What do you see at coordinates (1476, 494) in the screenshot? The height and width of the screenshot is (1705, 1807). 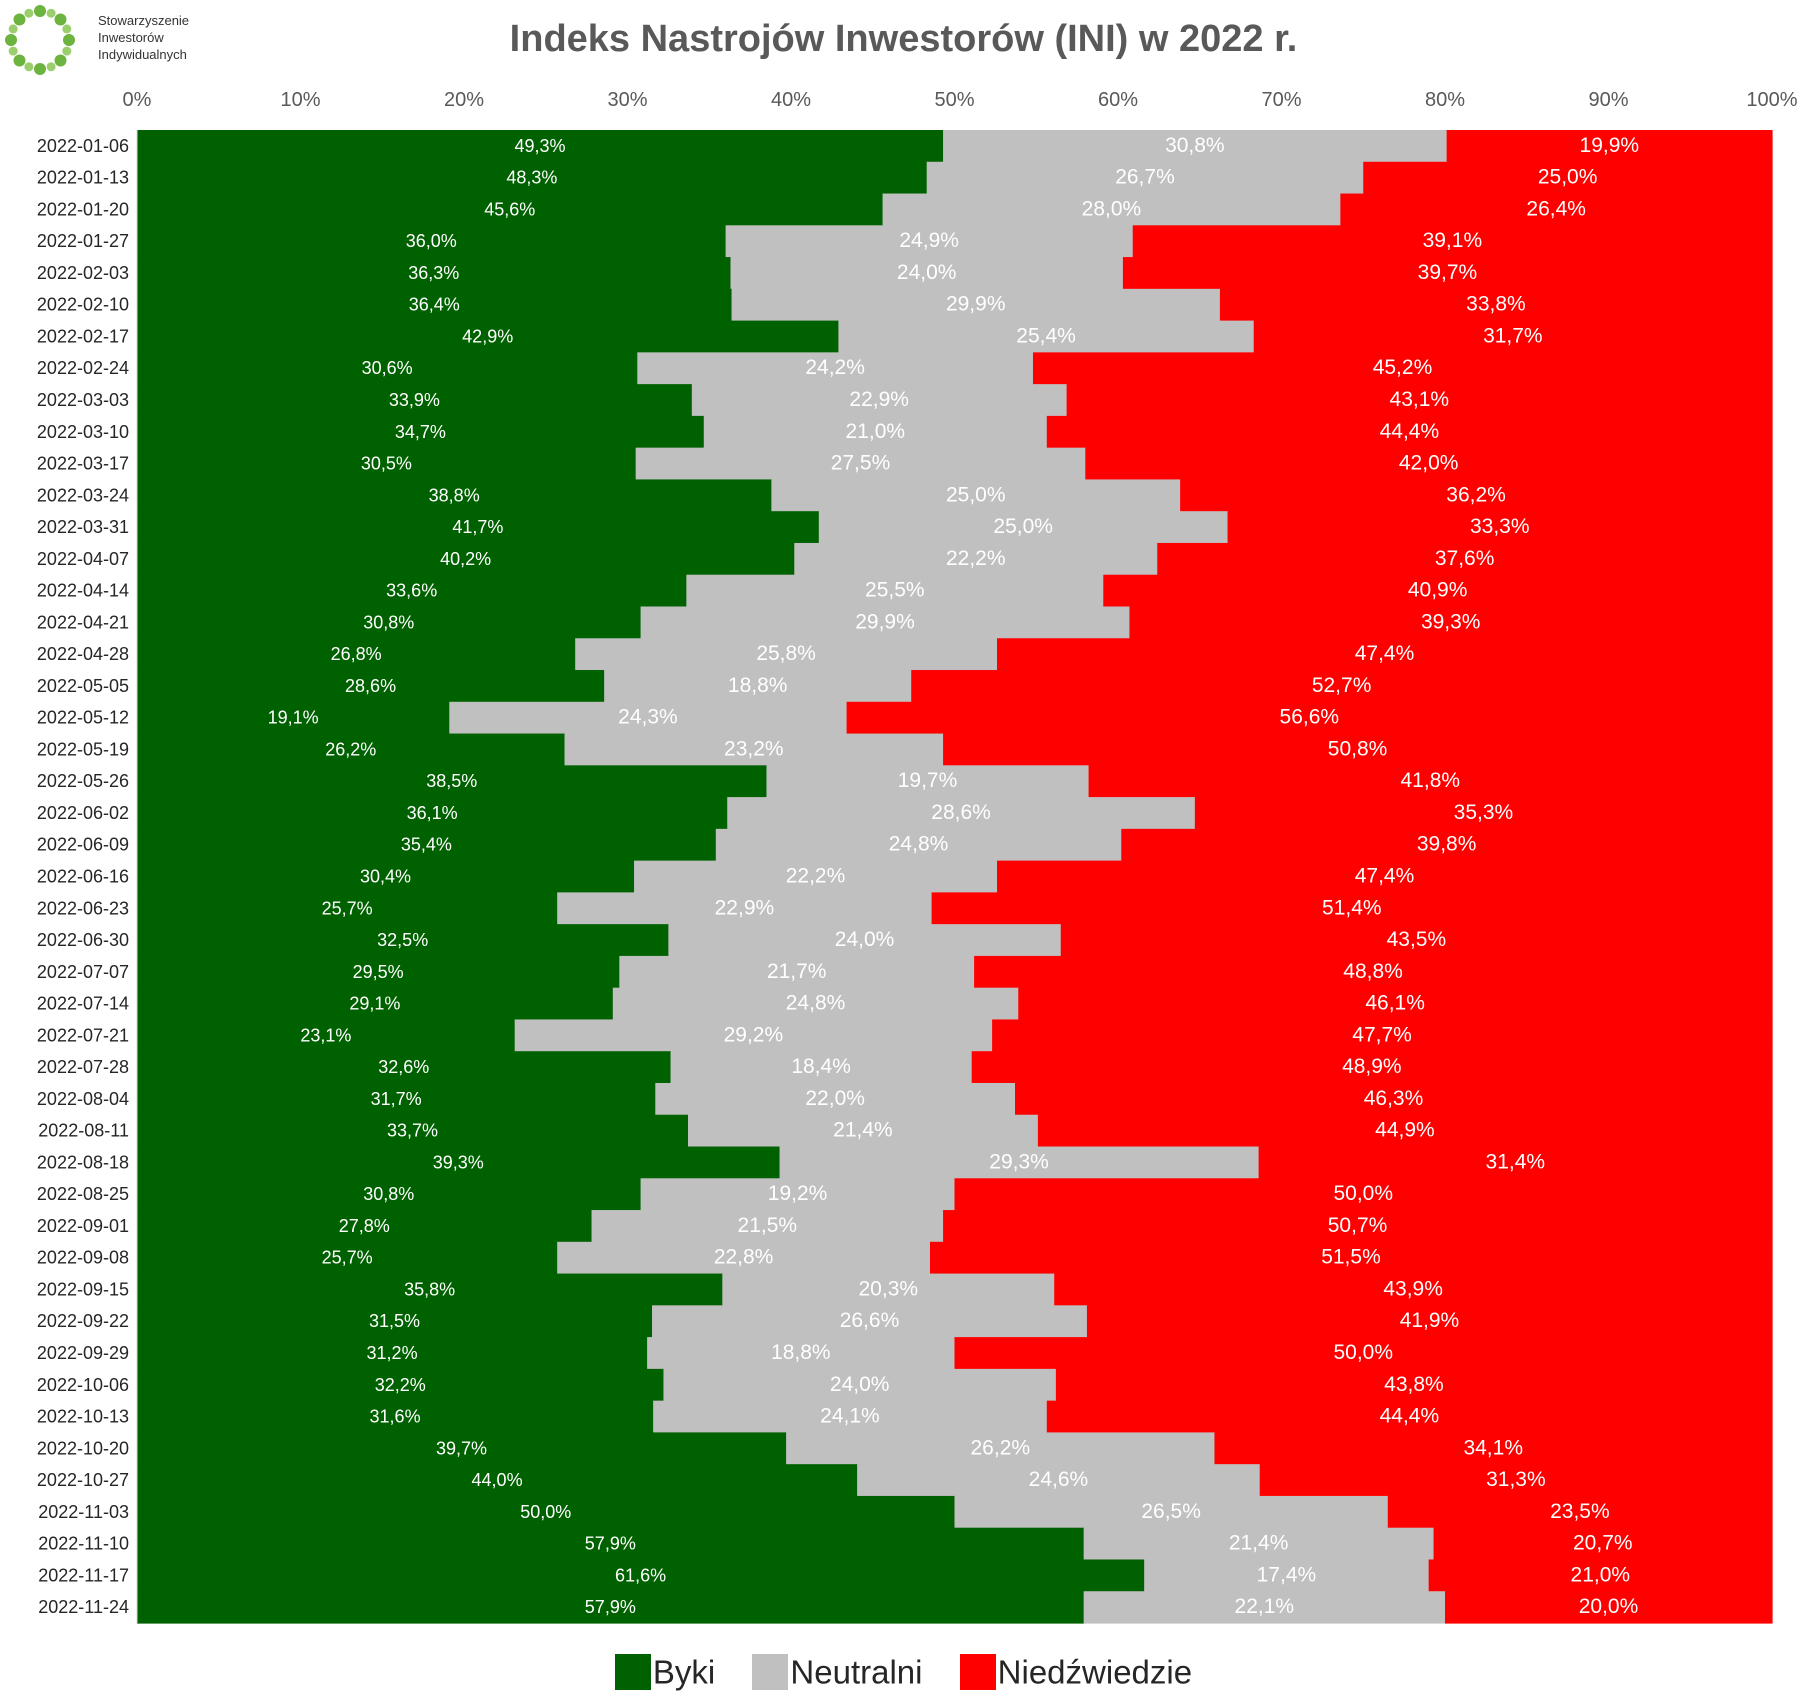 I see `data-label-niedźwiedzie: 36,2%` at bounding box center [1476, 494].